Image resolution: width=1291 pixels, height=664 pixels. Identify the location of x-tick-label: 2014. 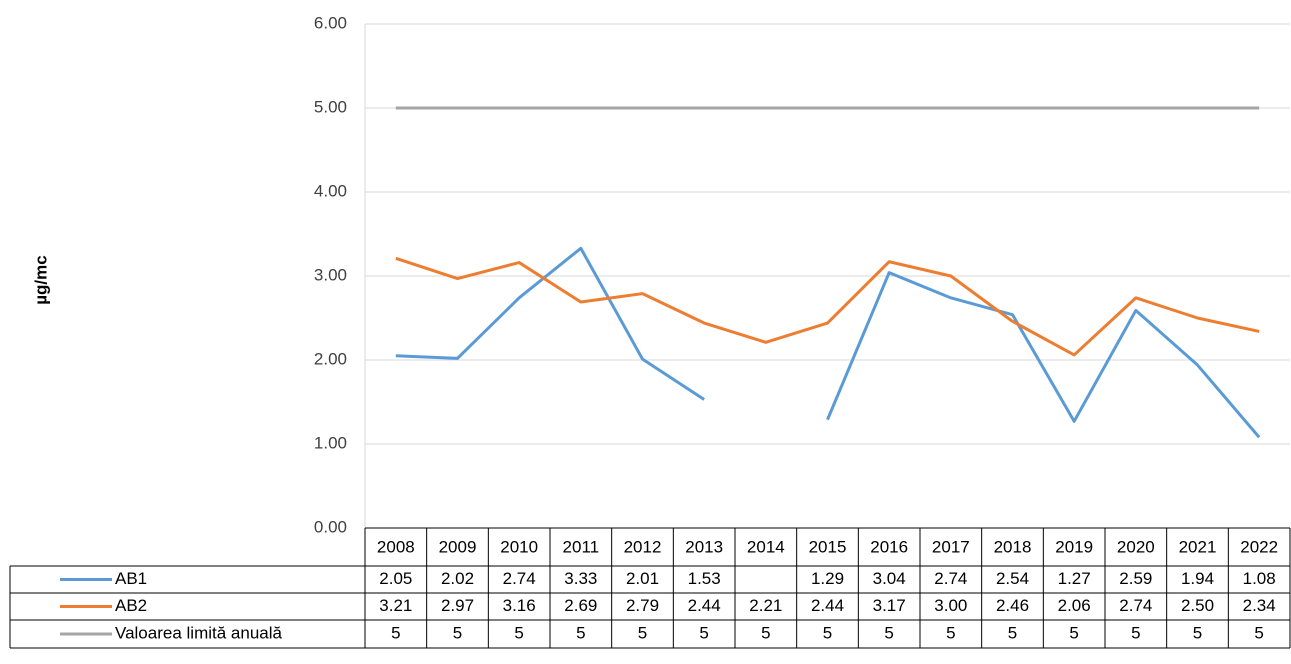
(766, 546).